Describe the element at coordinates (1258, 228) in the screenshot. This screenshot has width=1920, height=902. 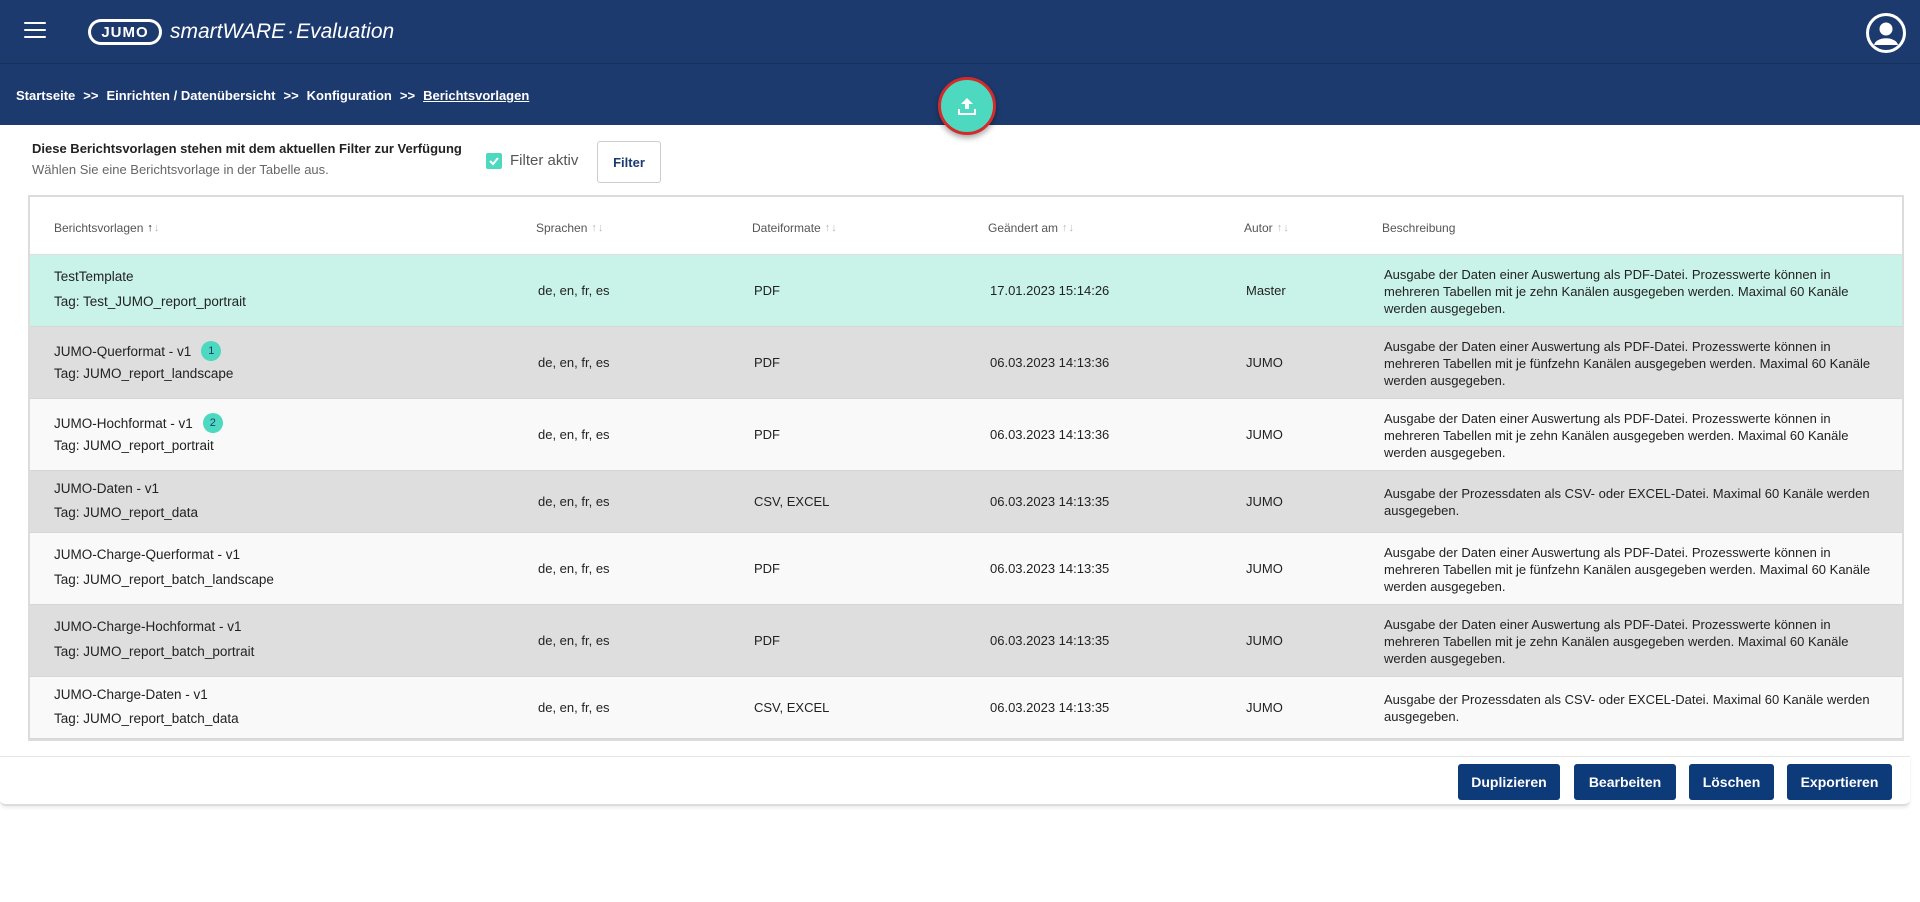
I see `column-label: Autor` at that location.